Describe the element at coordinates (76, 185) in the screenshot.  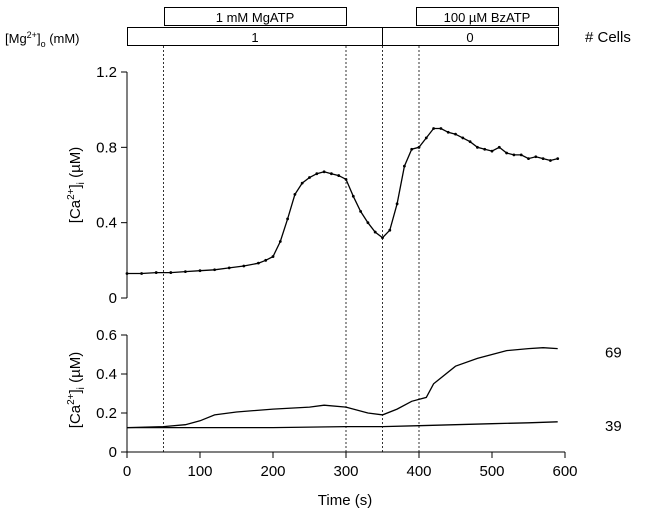
I see `top-ylabel: [Ca2+]i (µM)` at that location.